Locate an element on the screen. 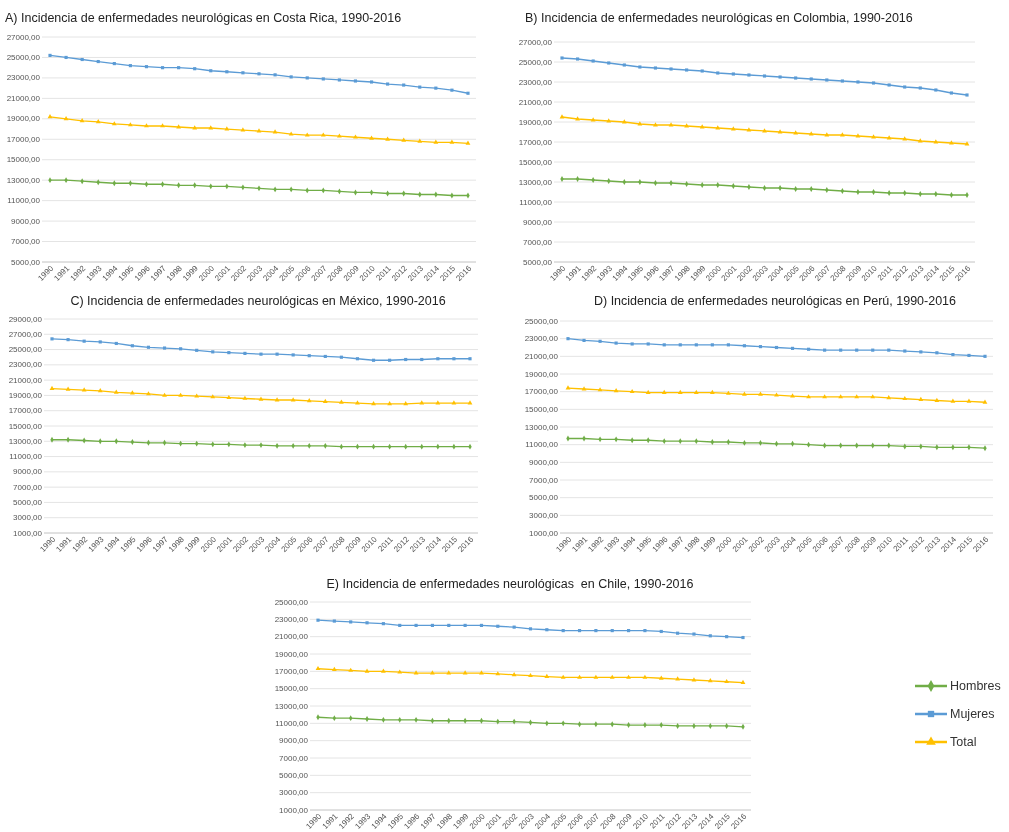  y-tick-label: 9000,00 is located at coordinates (28, 472).